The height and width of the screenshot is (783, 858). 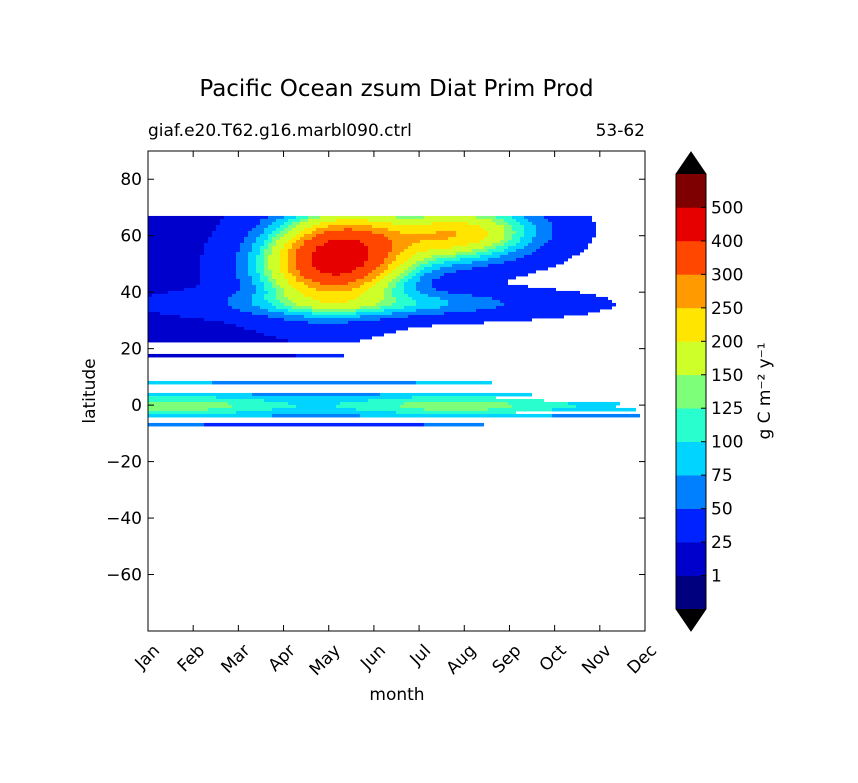 What do you see at coordinates (765, 390) in the screenshot?
I see `colorbar-label: g C m⁻² y⁻¹` at bounding box center [765, 390].